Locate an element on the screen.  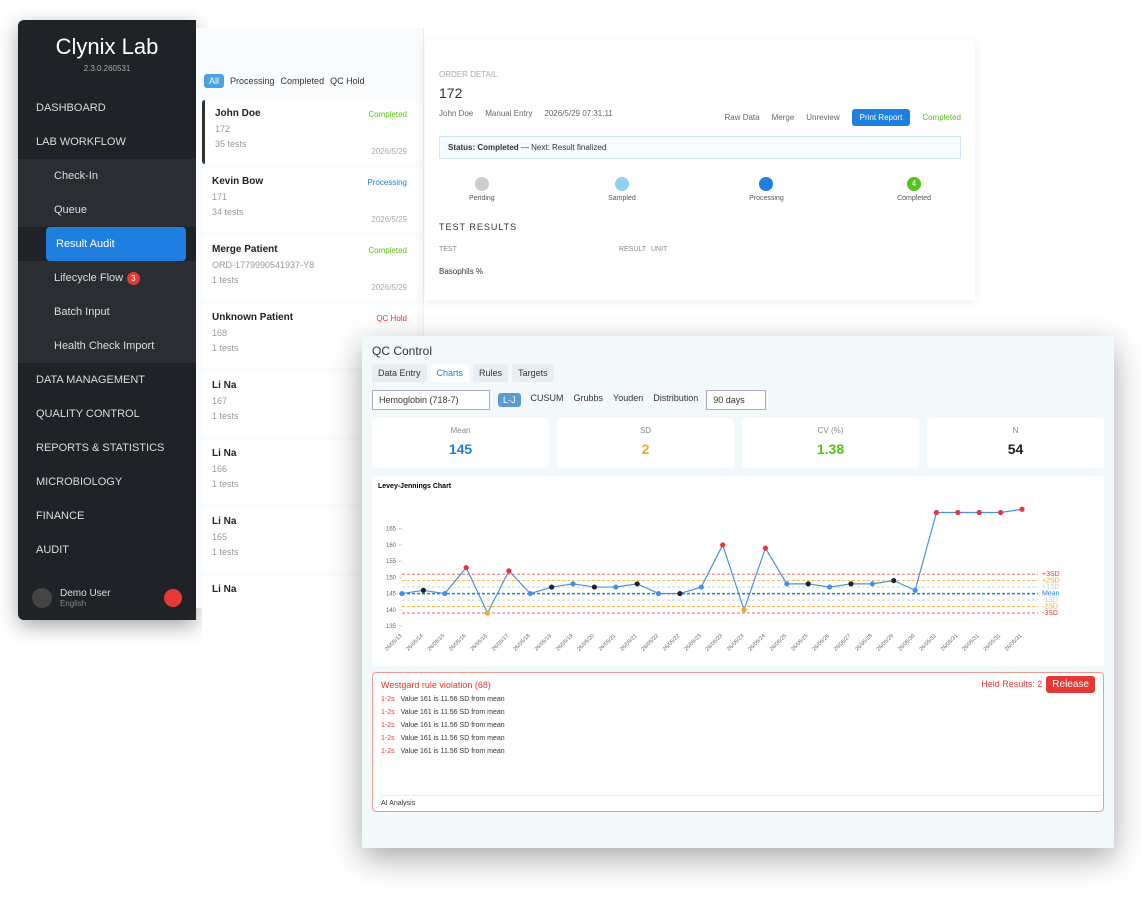
step-dot is located at coordinates (766, 184).